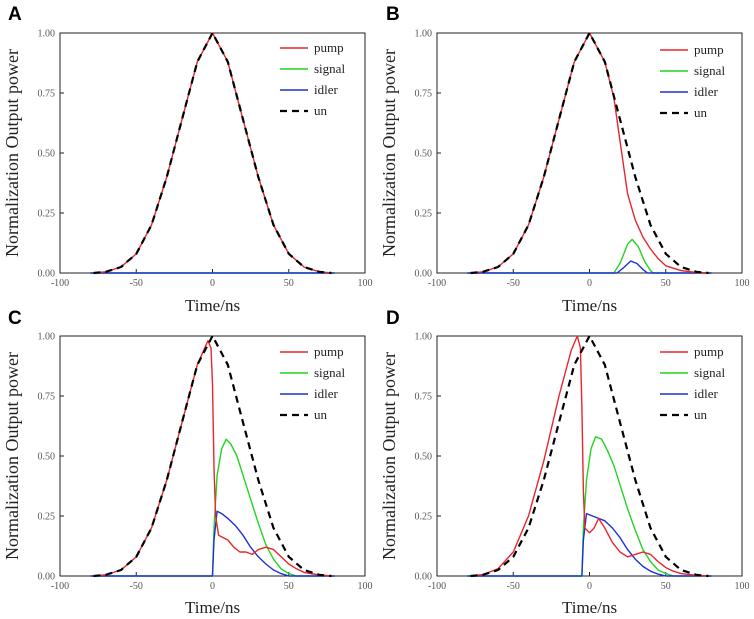 The height and width of the screenshot is (619, 754). I want to click on panel-letter: B, so click(393, 14).